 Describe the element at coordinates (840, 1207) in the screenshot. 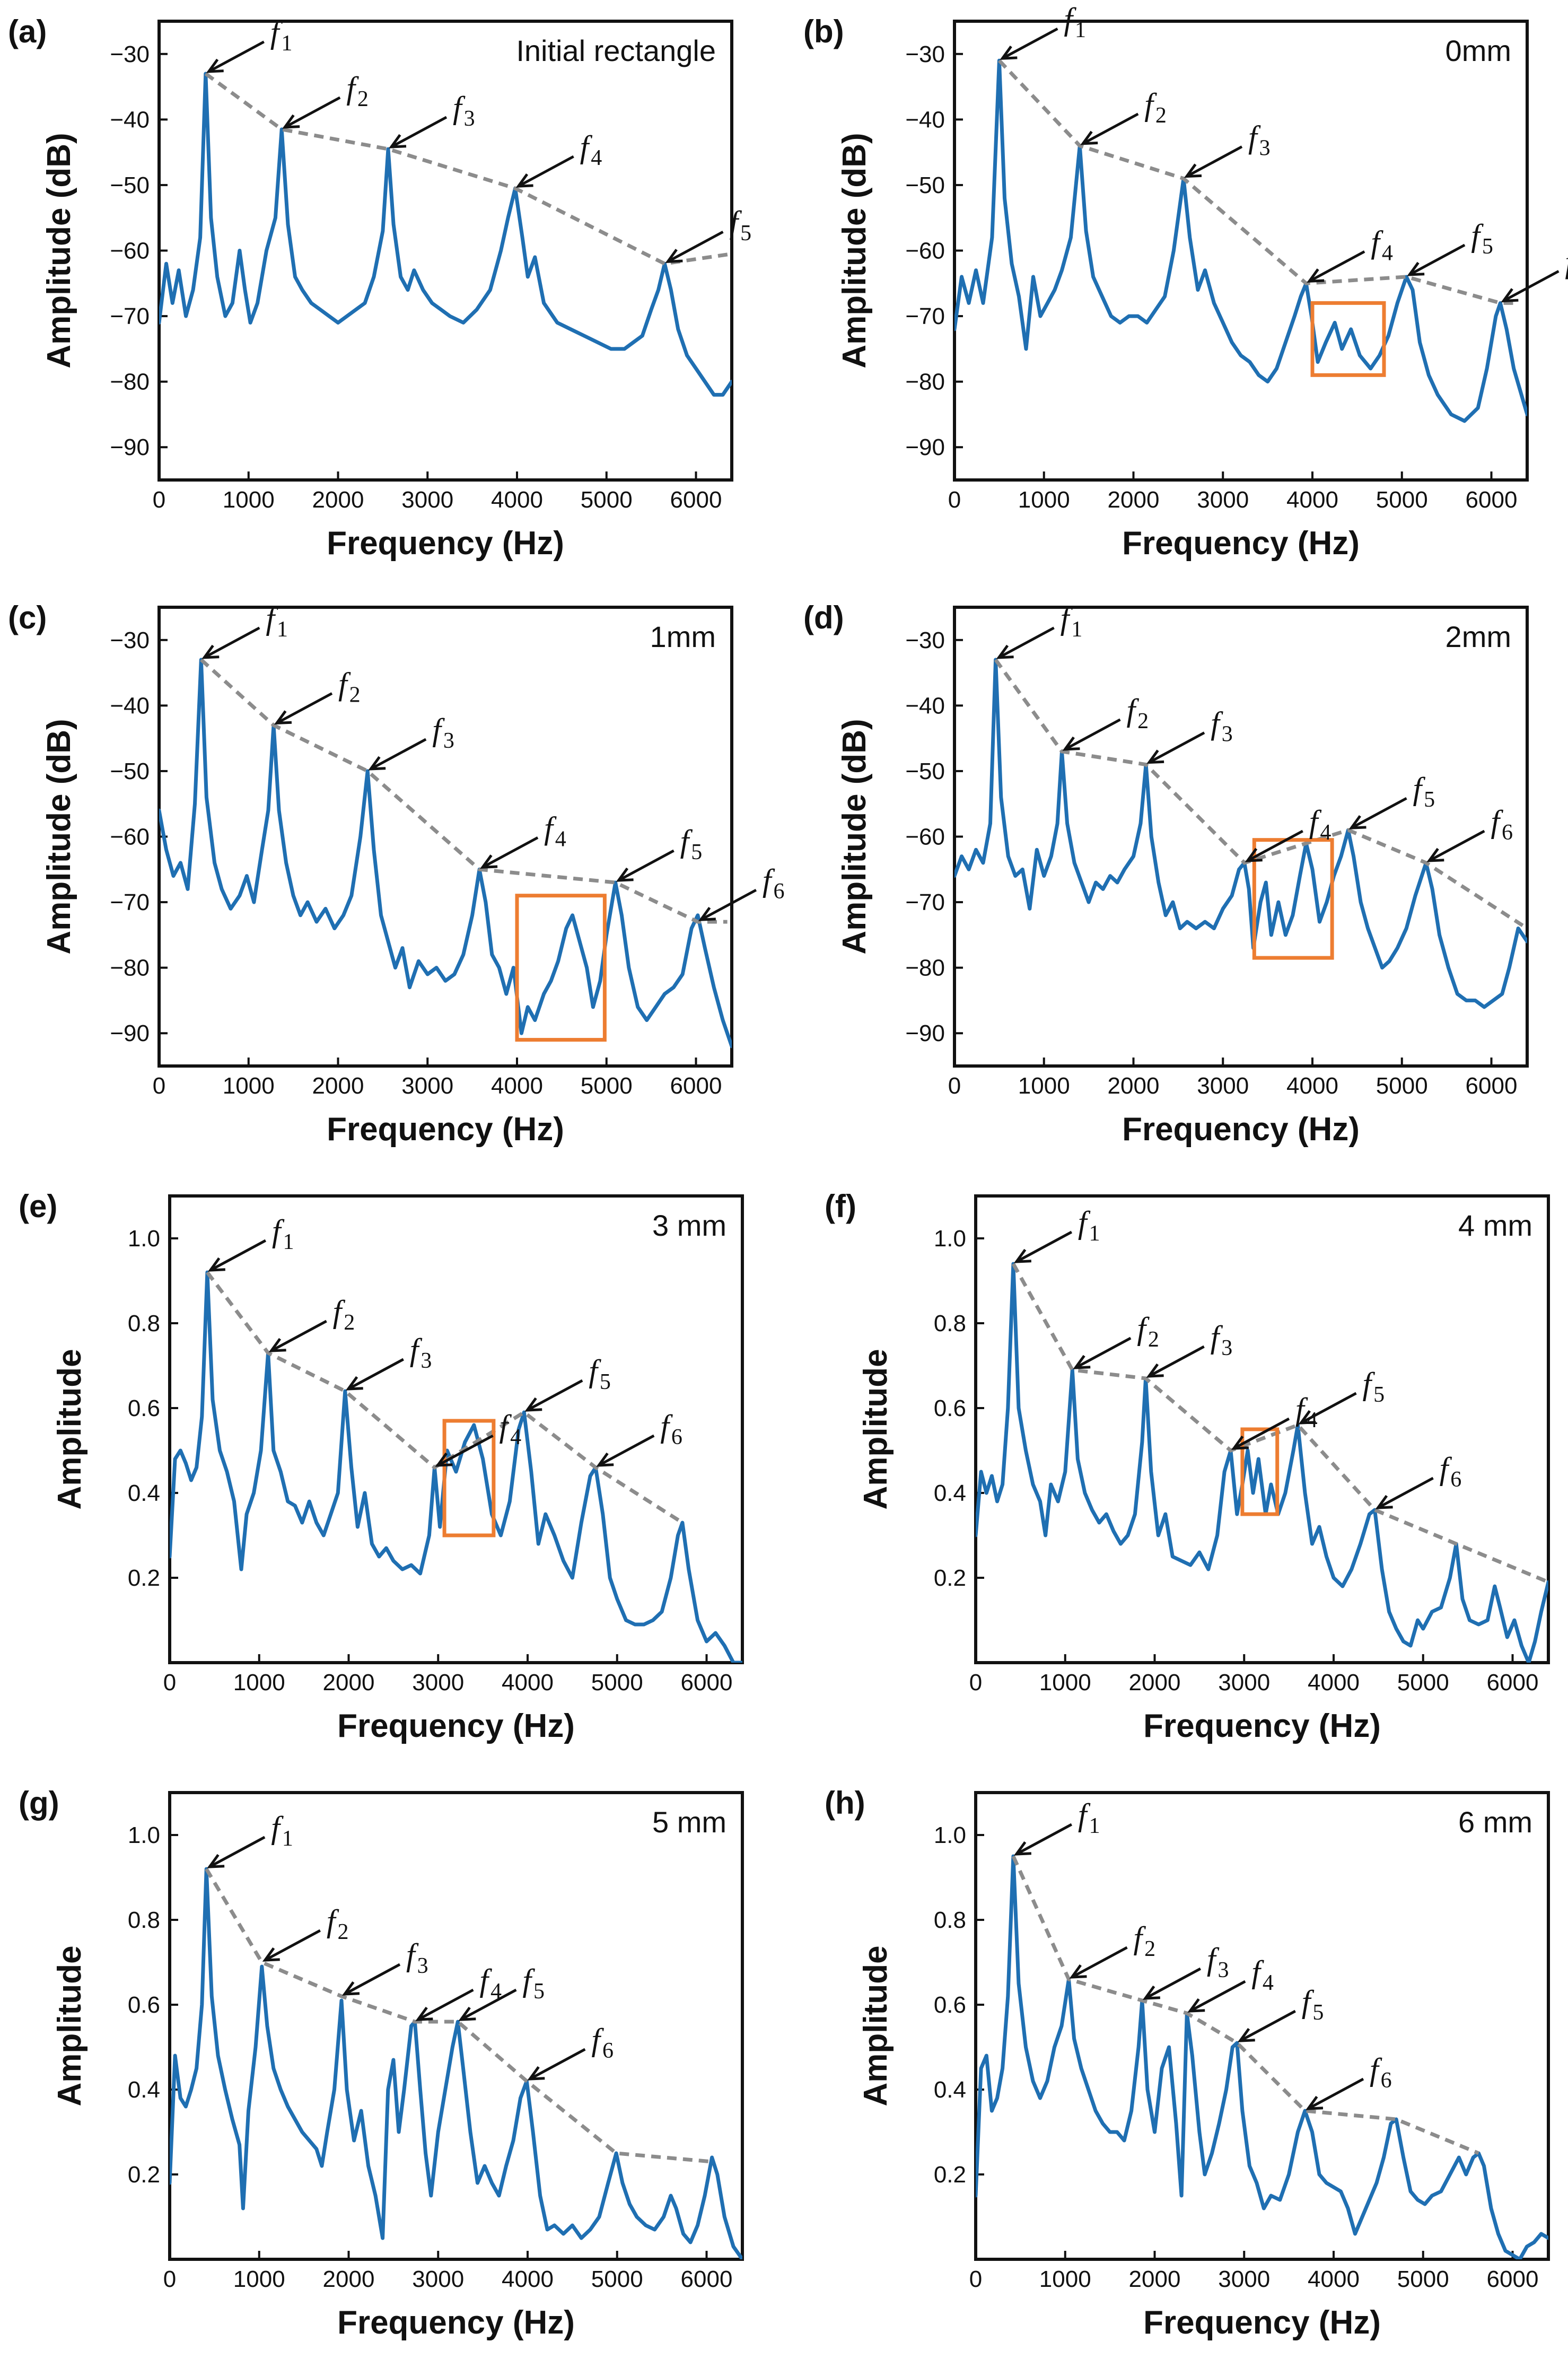

I see `panel-label: (f)` at that location.